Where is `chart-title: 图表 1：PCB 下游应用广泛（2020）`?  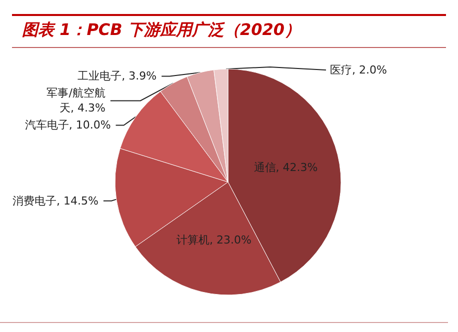 chart-title: 图表 1：PCB 下游应用广泛（2020） is located at coordinates (229, 31).